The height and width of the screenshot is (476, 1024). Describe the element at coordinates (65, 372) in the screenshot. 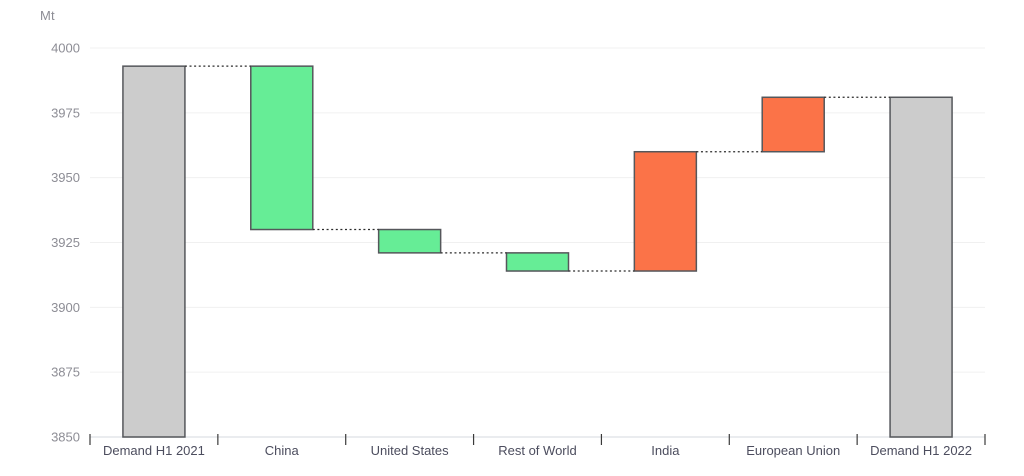

I see `y-tick-label-3875: 3875` at that location.